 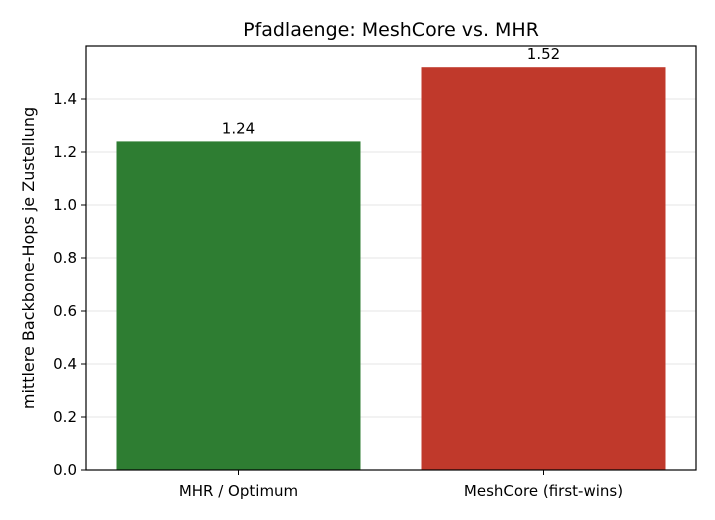 What do you see at coordinates (543, 491) in the screenshot?
I see `x-tick-label: MeshCore (first-wins)` at bounding box center [543, 491].